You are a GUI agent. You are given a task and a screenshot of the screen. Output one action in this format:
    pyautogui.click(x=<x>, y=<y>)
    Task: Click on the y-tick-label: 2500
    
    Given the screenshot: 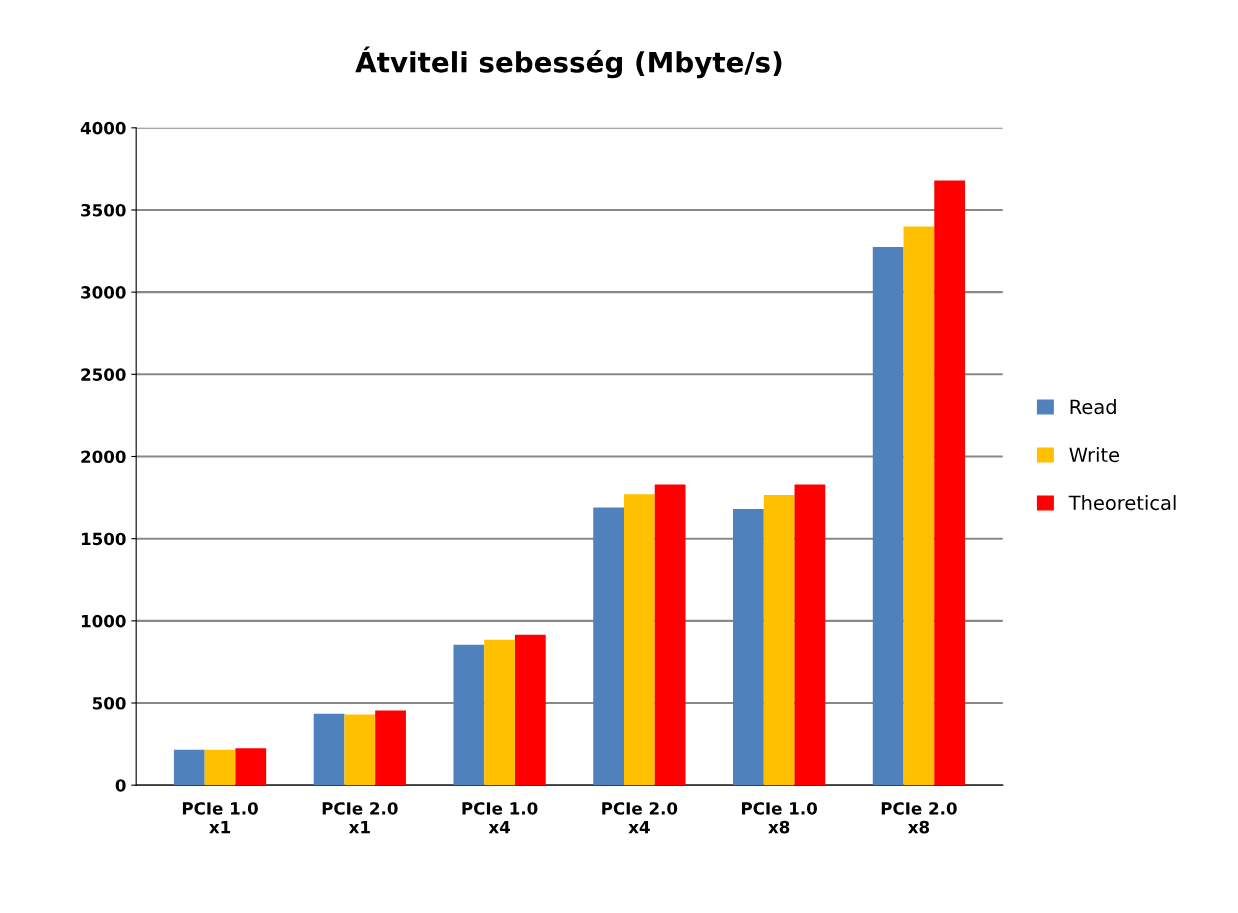 What is the action you would take?
    pyautogui.click(x=103, y=374)
    